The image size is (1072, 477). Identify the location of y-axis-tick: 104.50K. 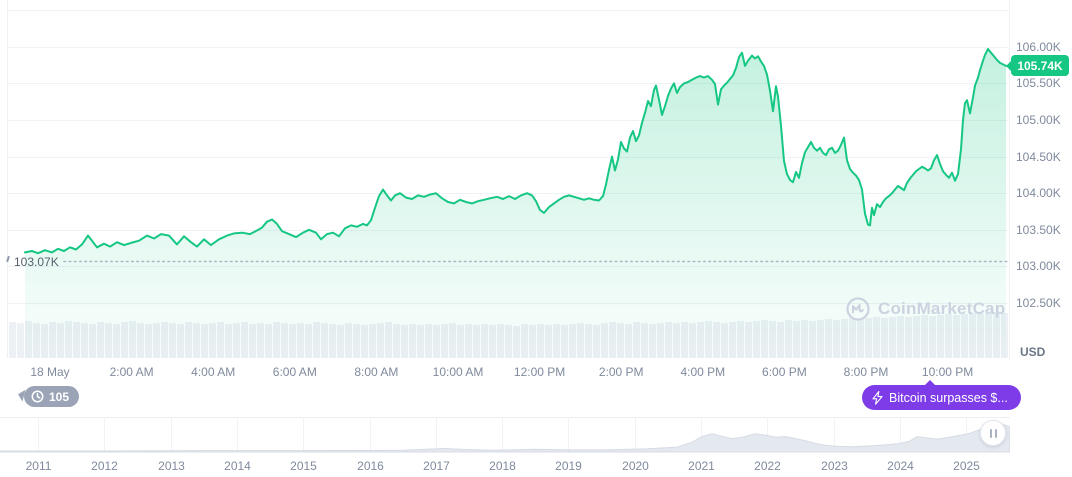
(1038, 156).